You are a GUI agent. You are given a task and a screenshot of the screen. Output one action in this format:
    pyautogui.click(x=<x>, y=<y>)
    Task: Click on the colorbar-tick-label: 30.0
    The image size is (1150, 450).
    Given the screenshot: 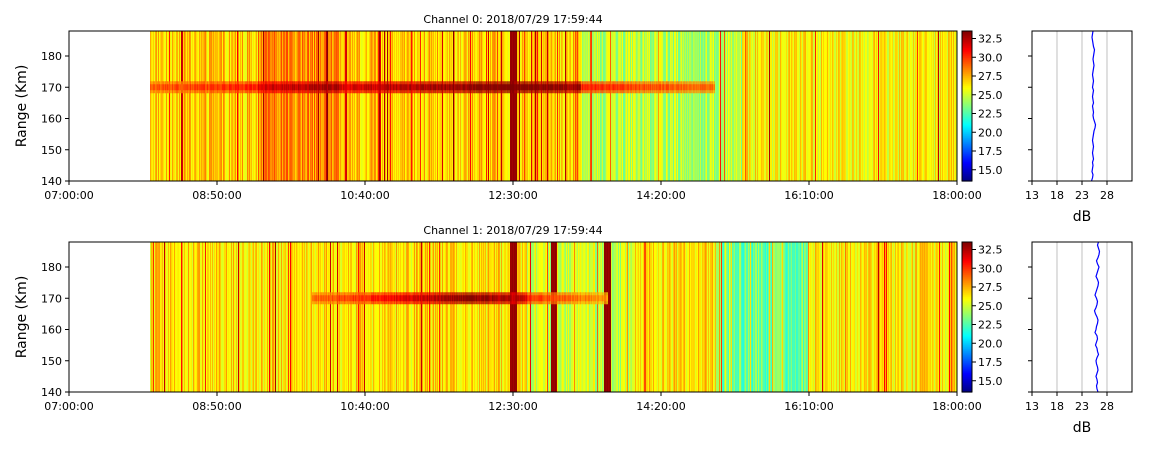 What is the action you would take?
    pyautogui.click(x=990, y=57)
    